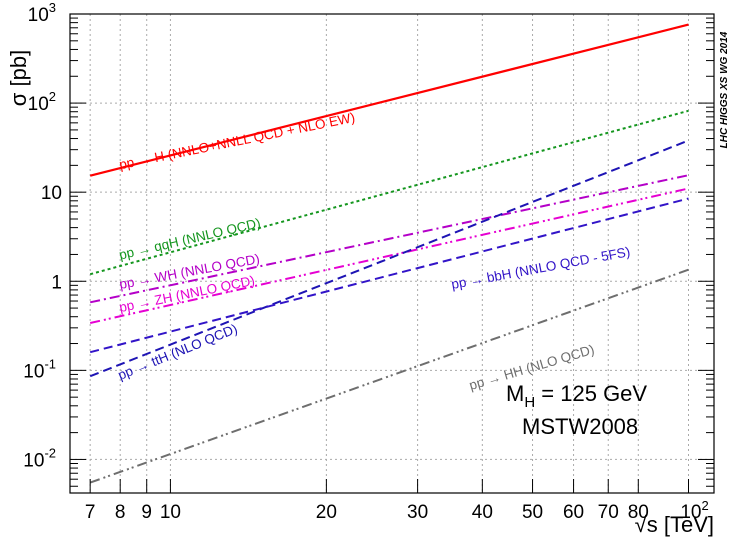 Image resolution: width=734 pixels, height=540 pixels. I want to click on x-tick-label-11: 102, so click(694, 510).